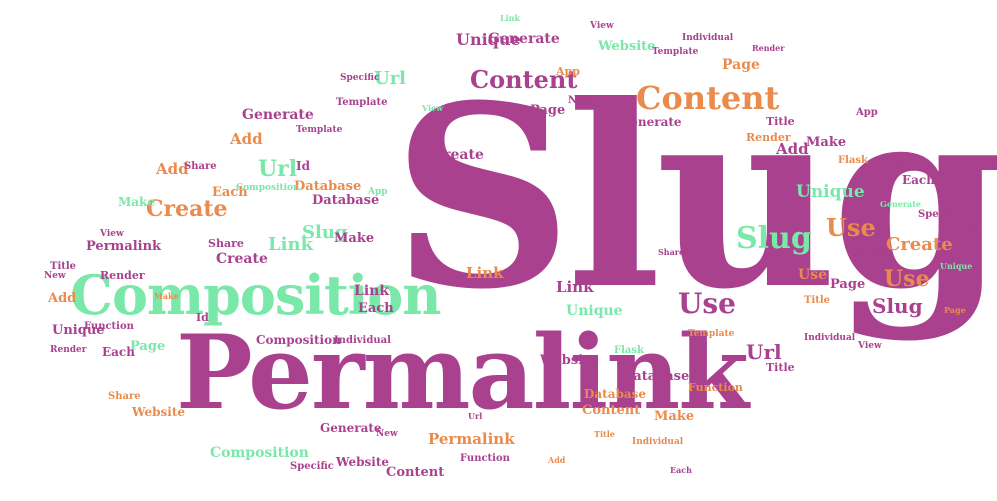 This screenshot has height=501, width=997. What do you see at coordinates (627, 46) in the screenshot?
I see `word-website-top: Website` at bounding box center [627, 46].